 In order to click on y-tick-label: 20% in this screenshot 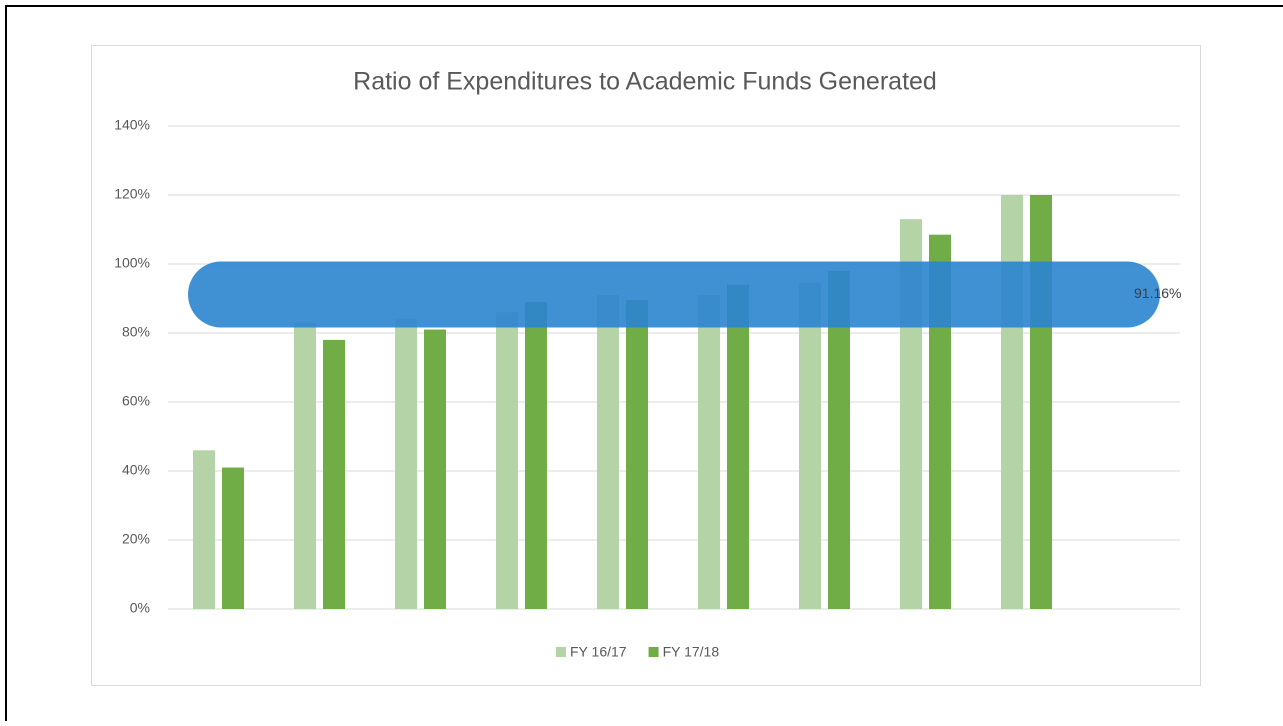, I will do `click(136, 539)`.